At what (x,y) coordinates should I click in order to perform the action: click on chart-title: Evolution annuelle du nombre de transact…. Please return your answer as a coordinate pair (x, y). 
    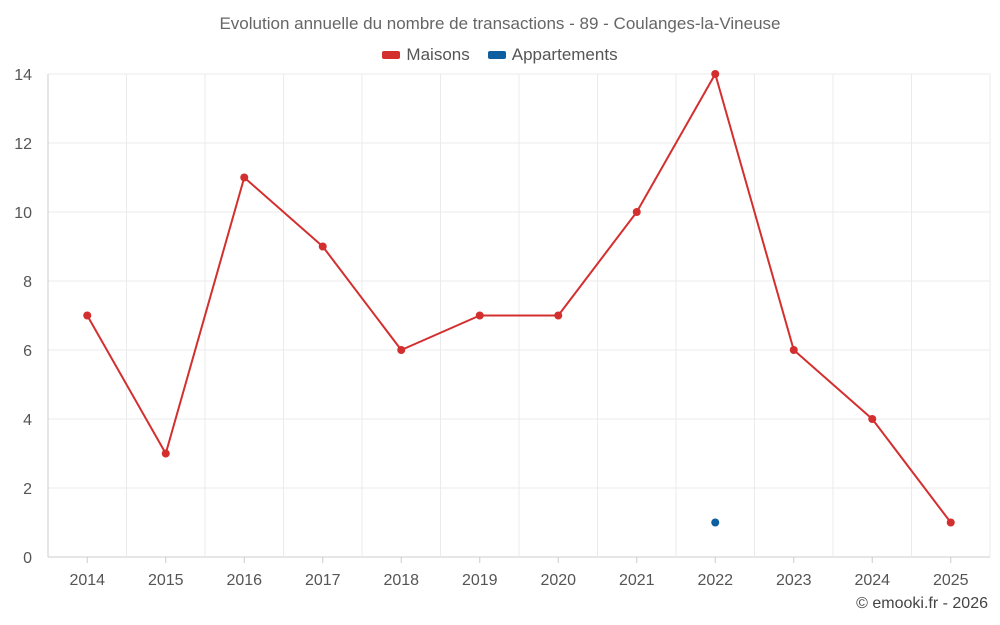
    Looking at the image, I should click on (500, 23).